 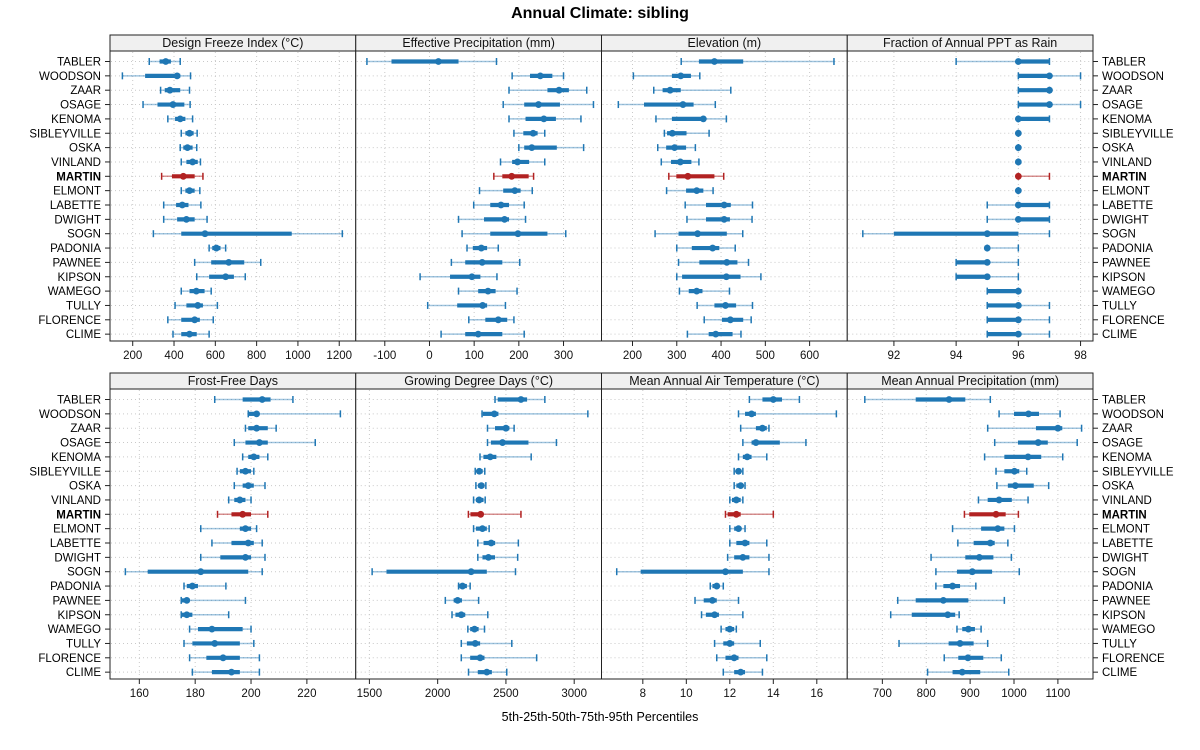 I want to click on station-label: KIPSON, so click(x=1123, y=278).